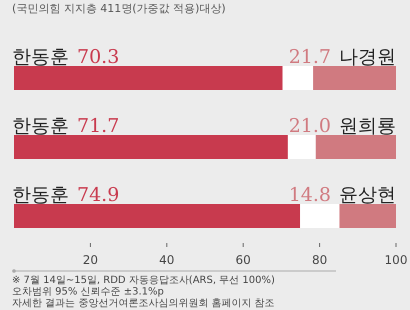  I want to click on x-tick-label: 40, so click(166, 260).